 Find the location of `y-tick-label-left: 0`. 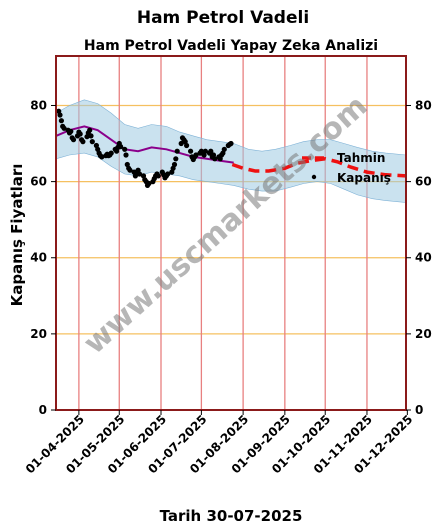

y-tick-label-left: 0 is located at coordinates (43, 410).